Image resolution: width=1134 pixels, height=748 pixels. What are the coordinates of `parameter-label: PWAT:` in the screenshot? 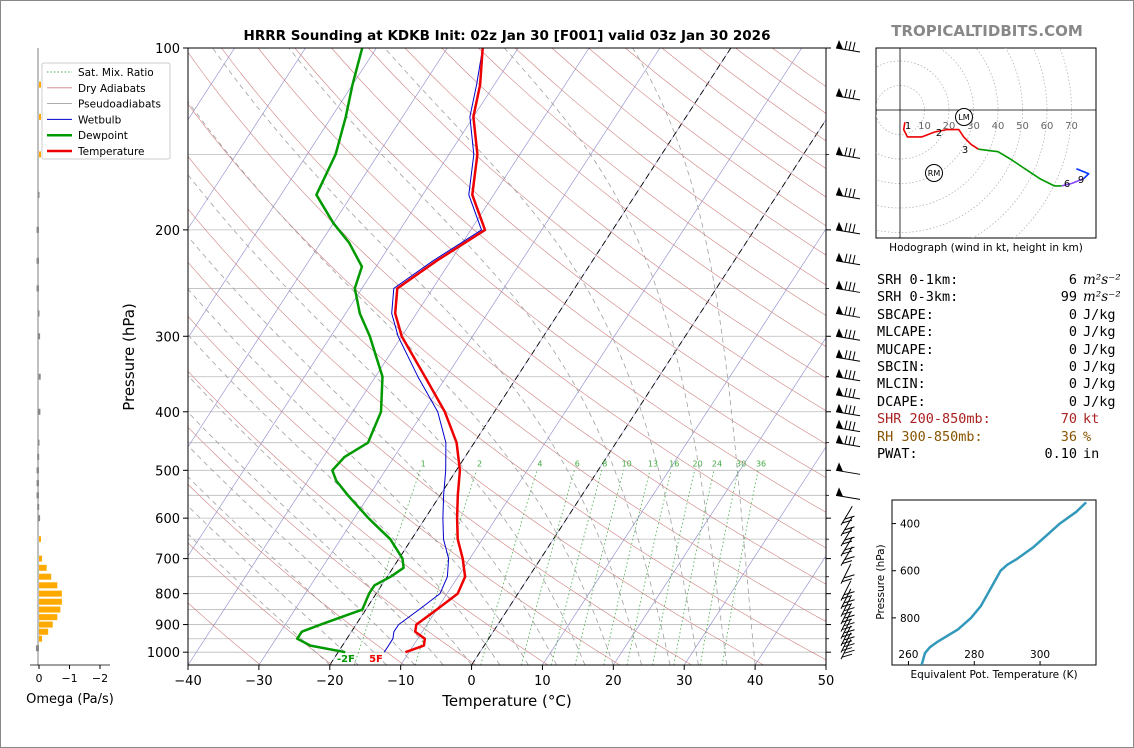 It's located at (897, 453).